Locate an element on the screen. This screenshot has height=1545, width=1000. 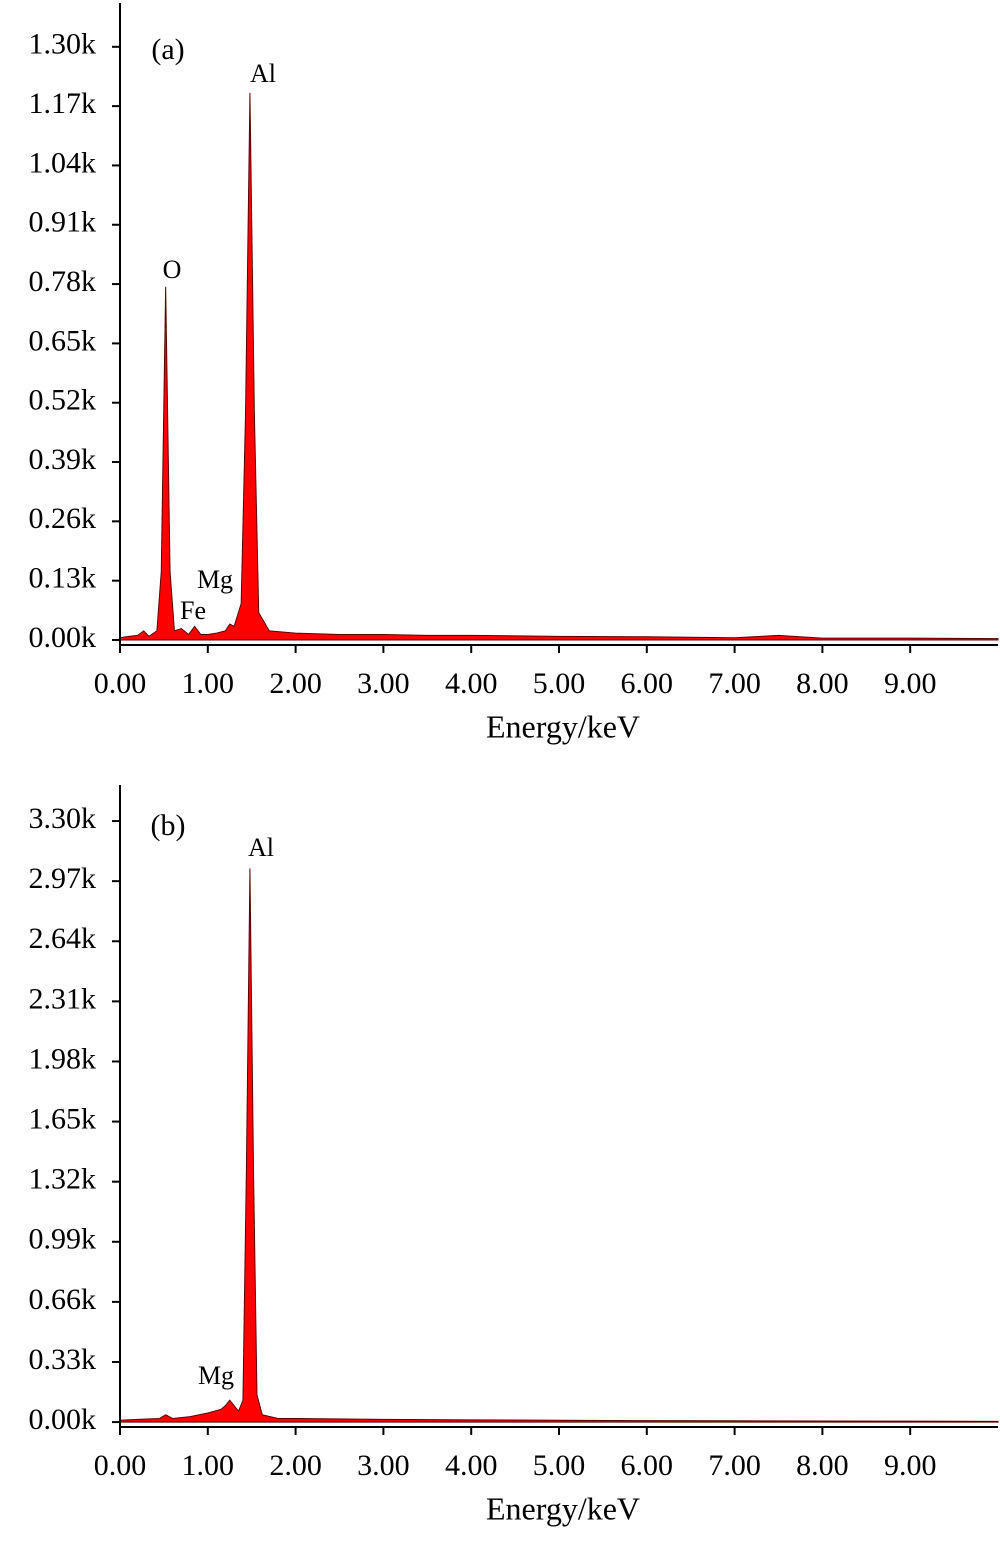
y-tick-label: 3.30k is located at coordinates (63, 818).